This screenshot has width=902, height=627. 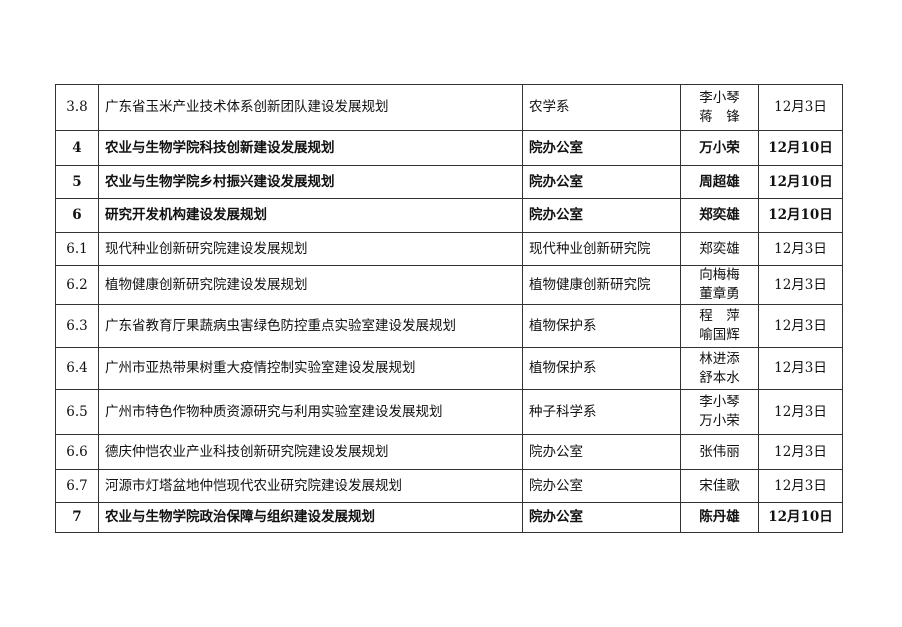 What do you see at coordinates (719, 358) in the screenshot?
I see `person-name: 林进添` at bounding box center [719, 358].